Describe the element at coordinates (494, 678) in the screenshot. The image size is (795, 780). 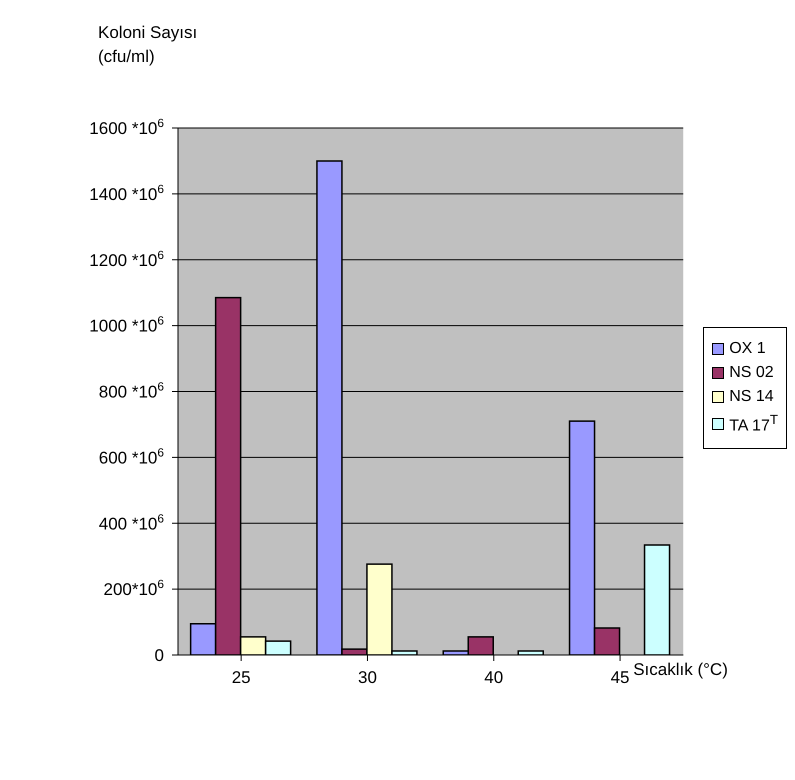
I see `x-tick-label: 40` at that location.